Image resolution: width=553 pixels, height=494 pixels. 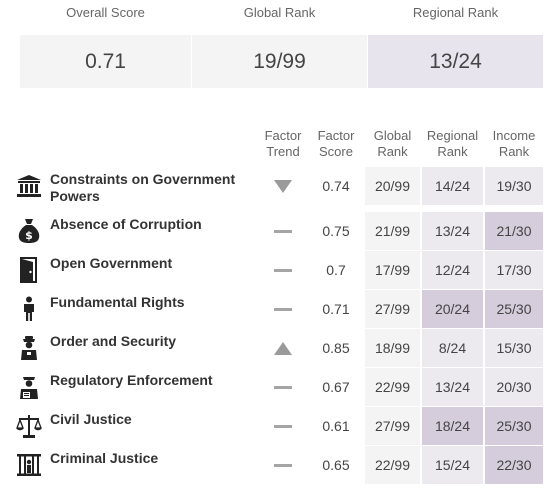 I want to click on regional-rank: 8/24, so click(x=452, y=348).